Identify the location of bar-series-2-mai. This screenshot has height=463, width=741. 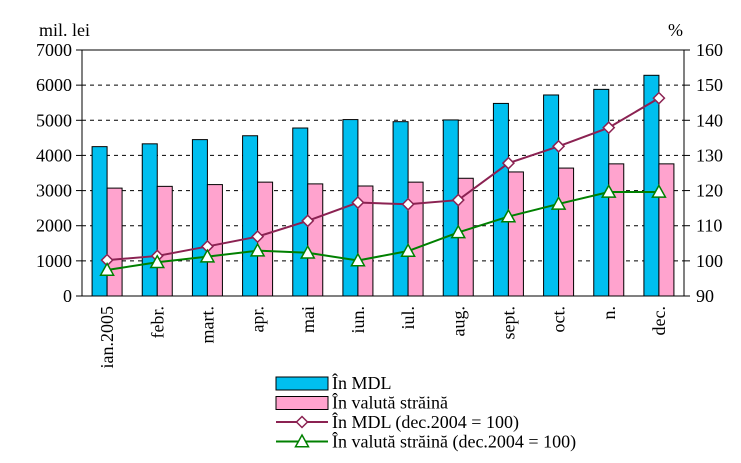
(315, 240).